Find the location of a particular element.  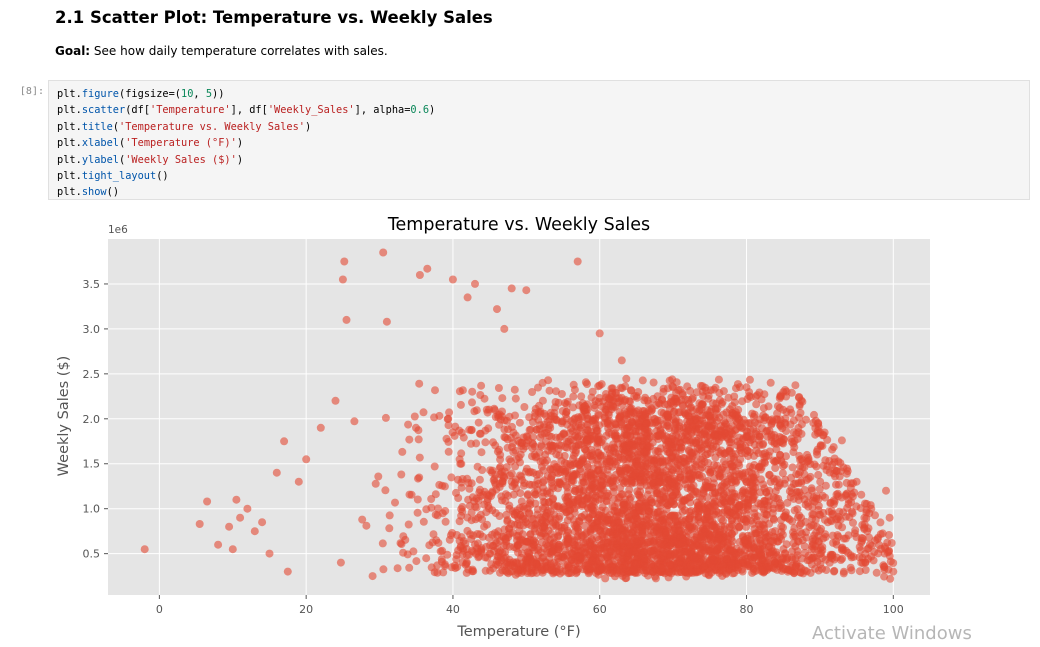

x-tick-label: 100 is located at coordinates (893, 609).